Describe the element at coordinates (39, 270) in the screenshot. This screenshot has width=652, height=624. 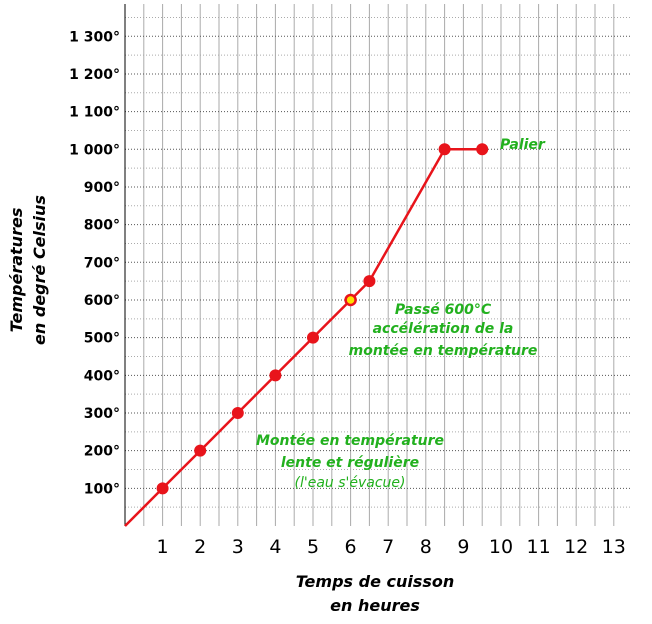
I see `y-axis-subtitle: en degré Celsius` at that location.